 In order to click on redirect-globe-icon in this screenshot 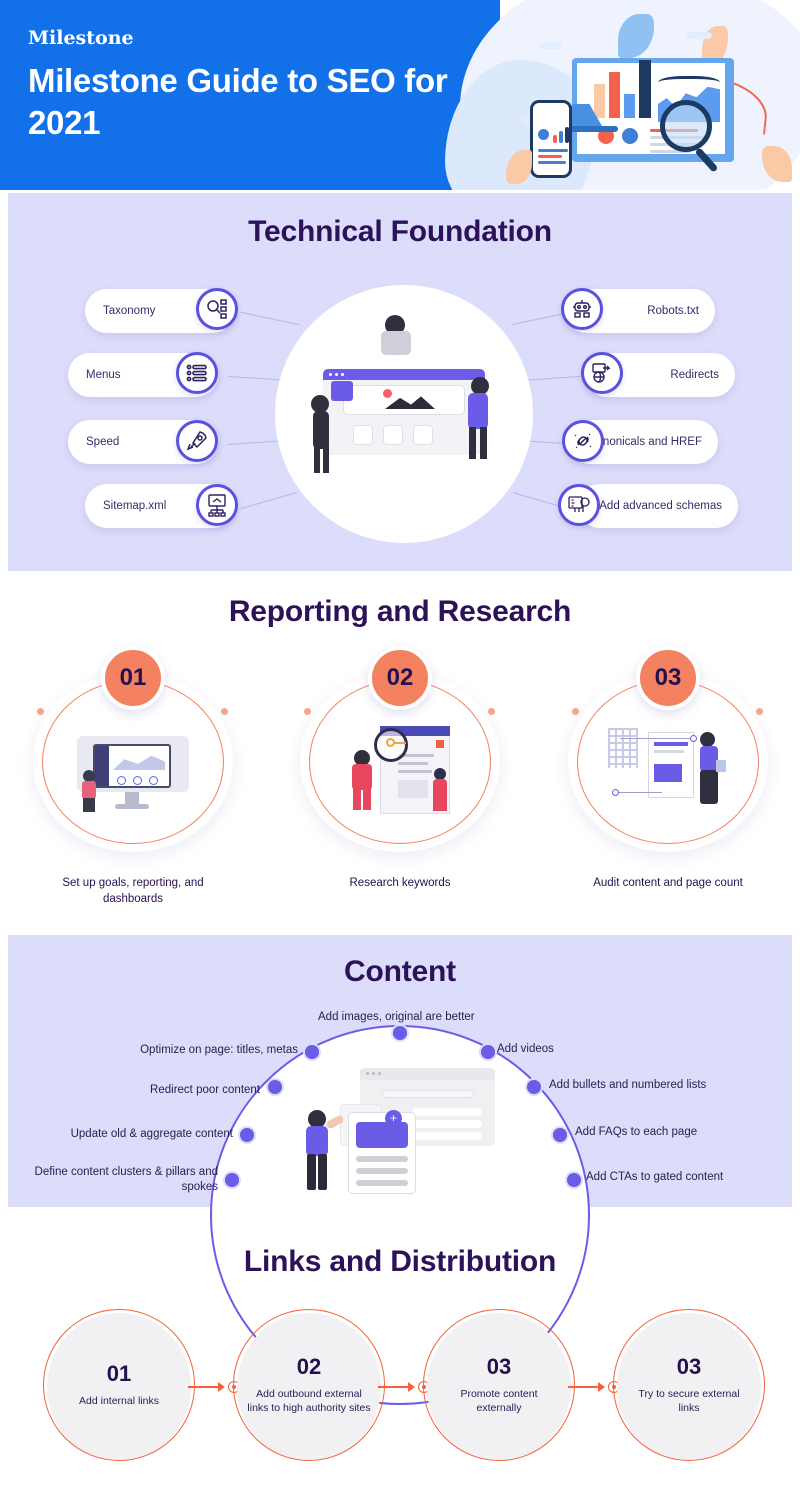, I will do `click(602, 373)`.